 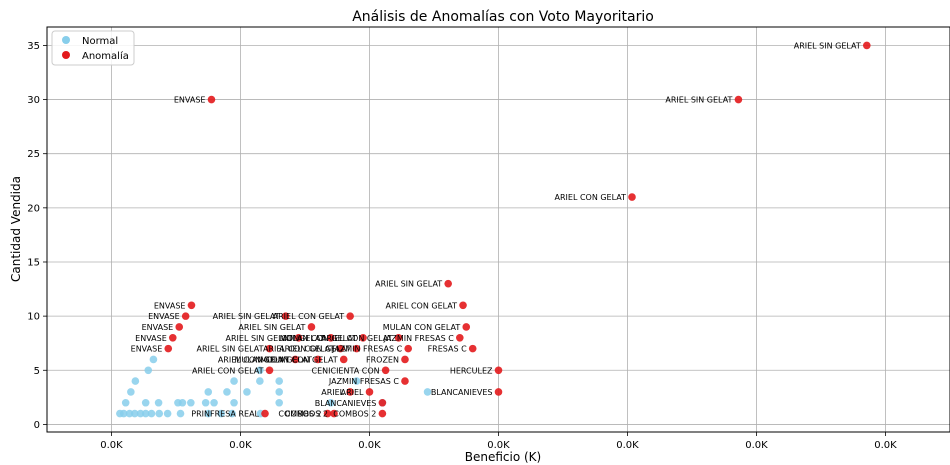 I want to click on legend-normal-label: Normal, so click(x=100, y=41).